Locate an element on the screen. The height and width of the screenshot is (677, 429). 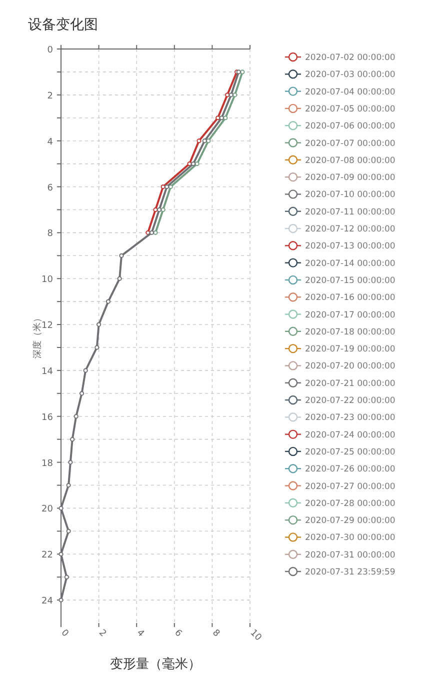
y-tick-label: 6 is located at coordinates (50, 188).